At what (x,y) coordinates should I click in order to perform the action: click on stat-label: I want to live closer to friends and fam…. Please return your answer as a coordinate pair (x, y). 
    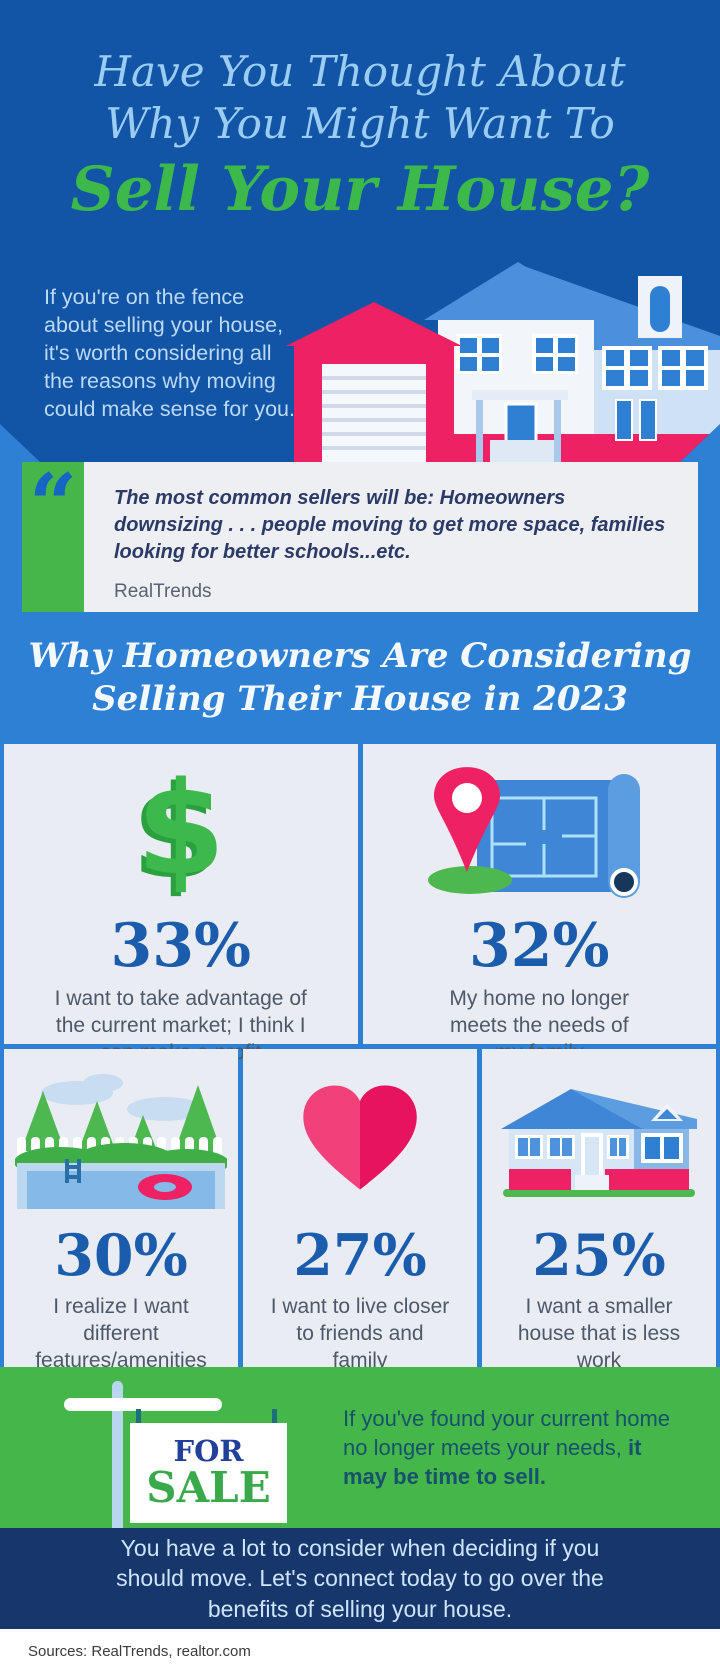
    Looking at the image, I should click on (360, 1333).